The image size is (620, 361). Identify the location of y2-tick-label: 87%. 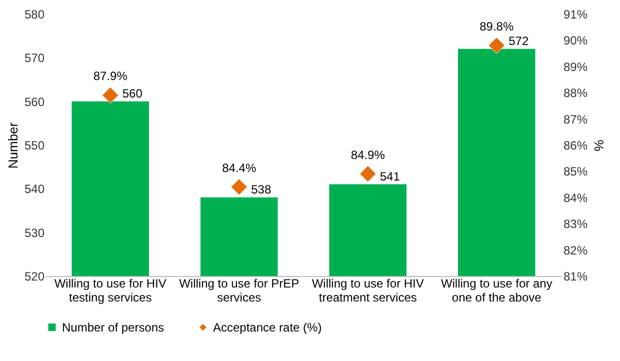
(576, 119).